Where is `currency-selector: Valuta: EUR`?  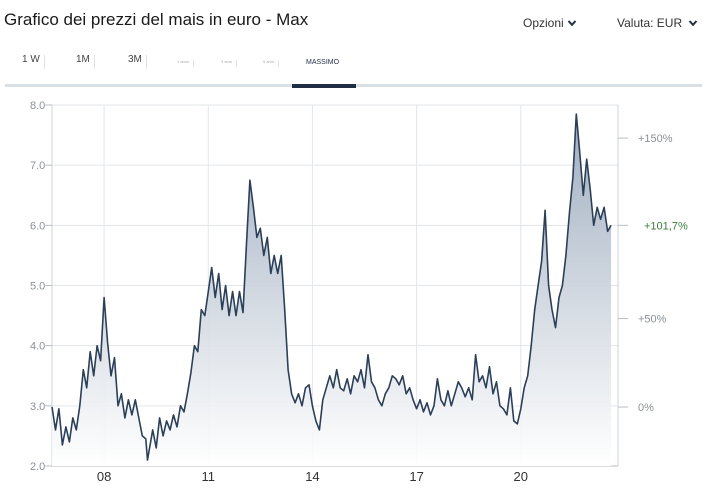
currency-selector: Valuta: EUR is located at coordinates (657, 23).